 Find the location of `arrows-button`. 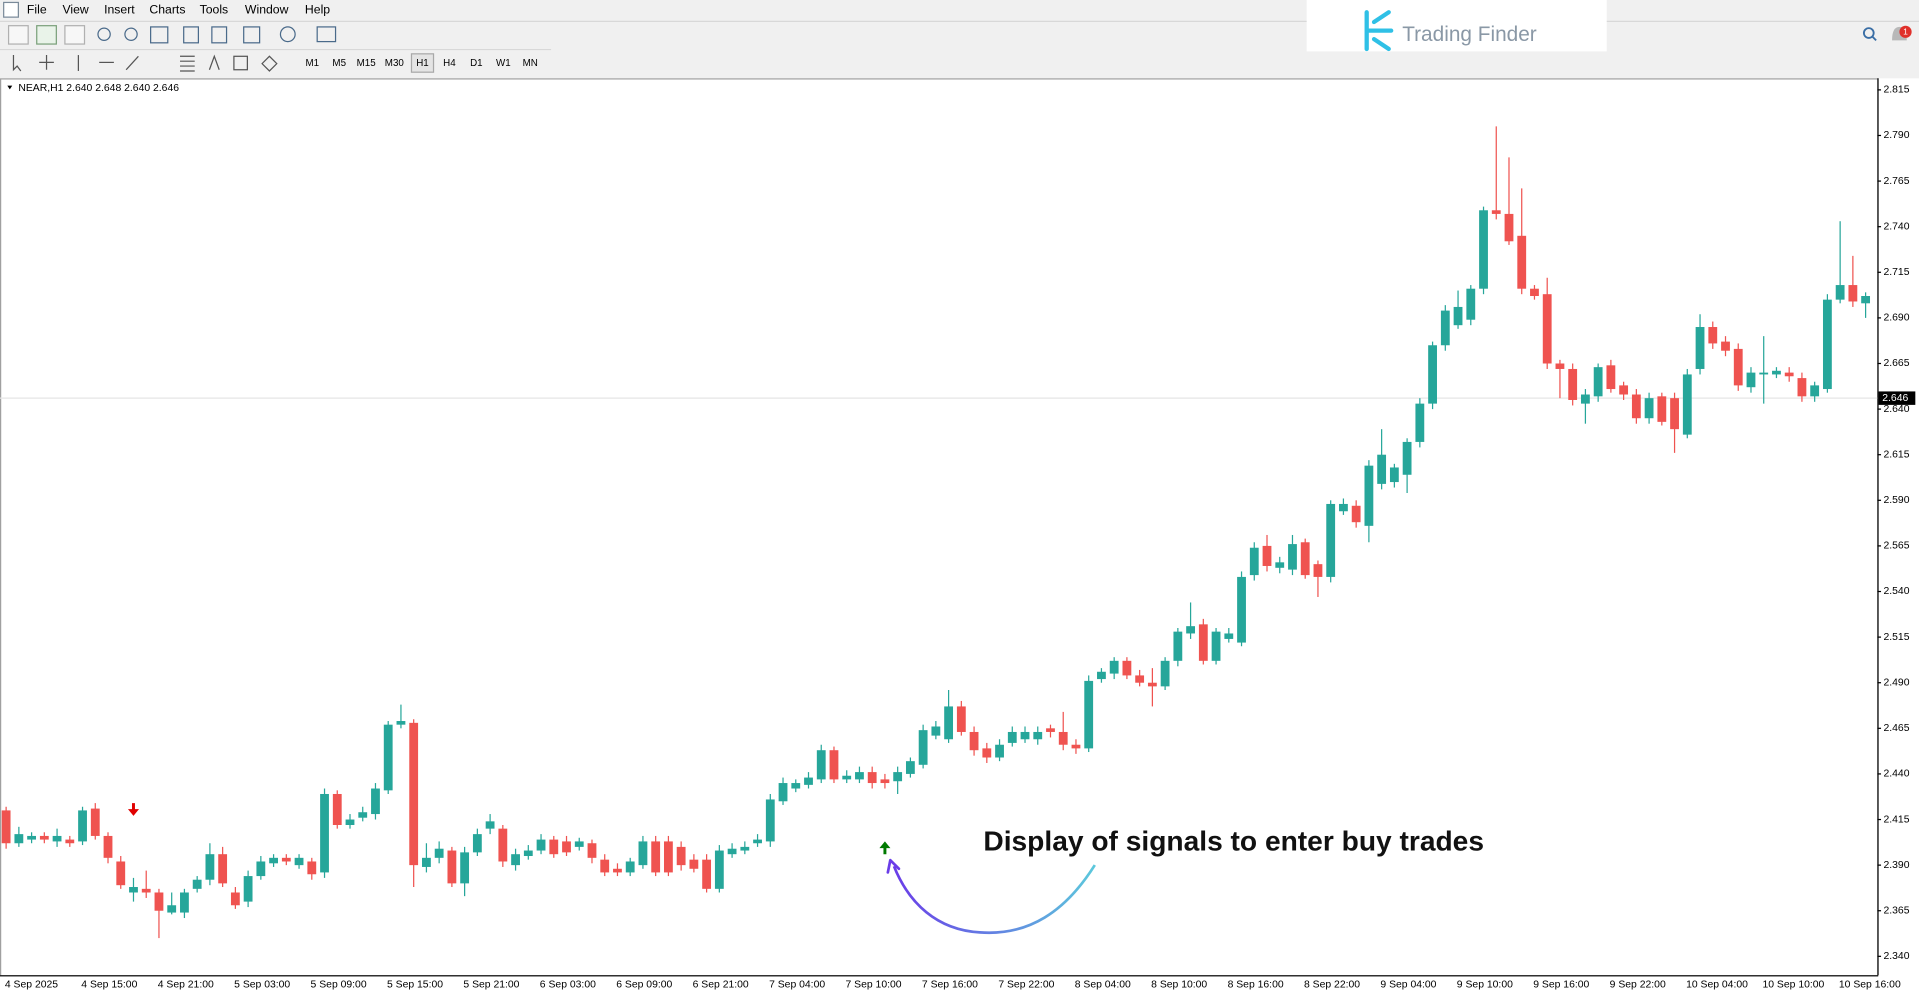

arrows-button is located at coordinates (269, 63).